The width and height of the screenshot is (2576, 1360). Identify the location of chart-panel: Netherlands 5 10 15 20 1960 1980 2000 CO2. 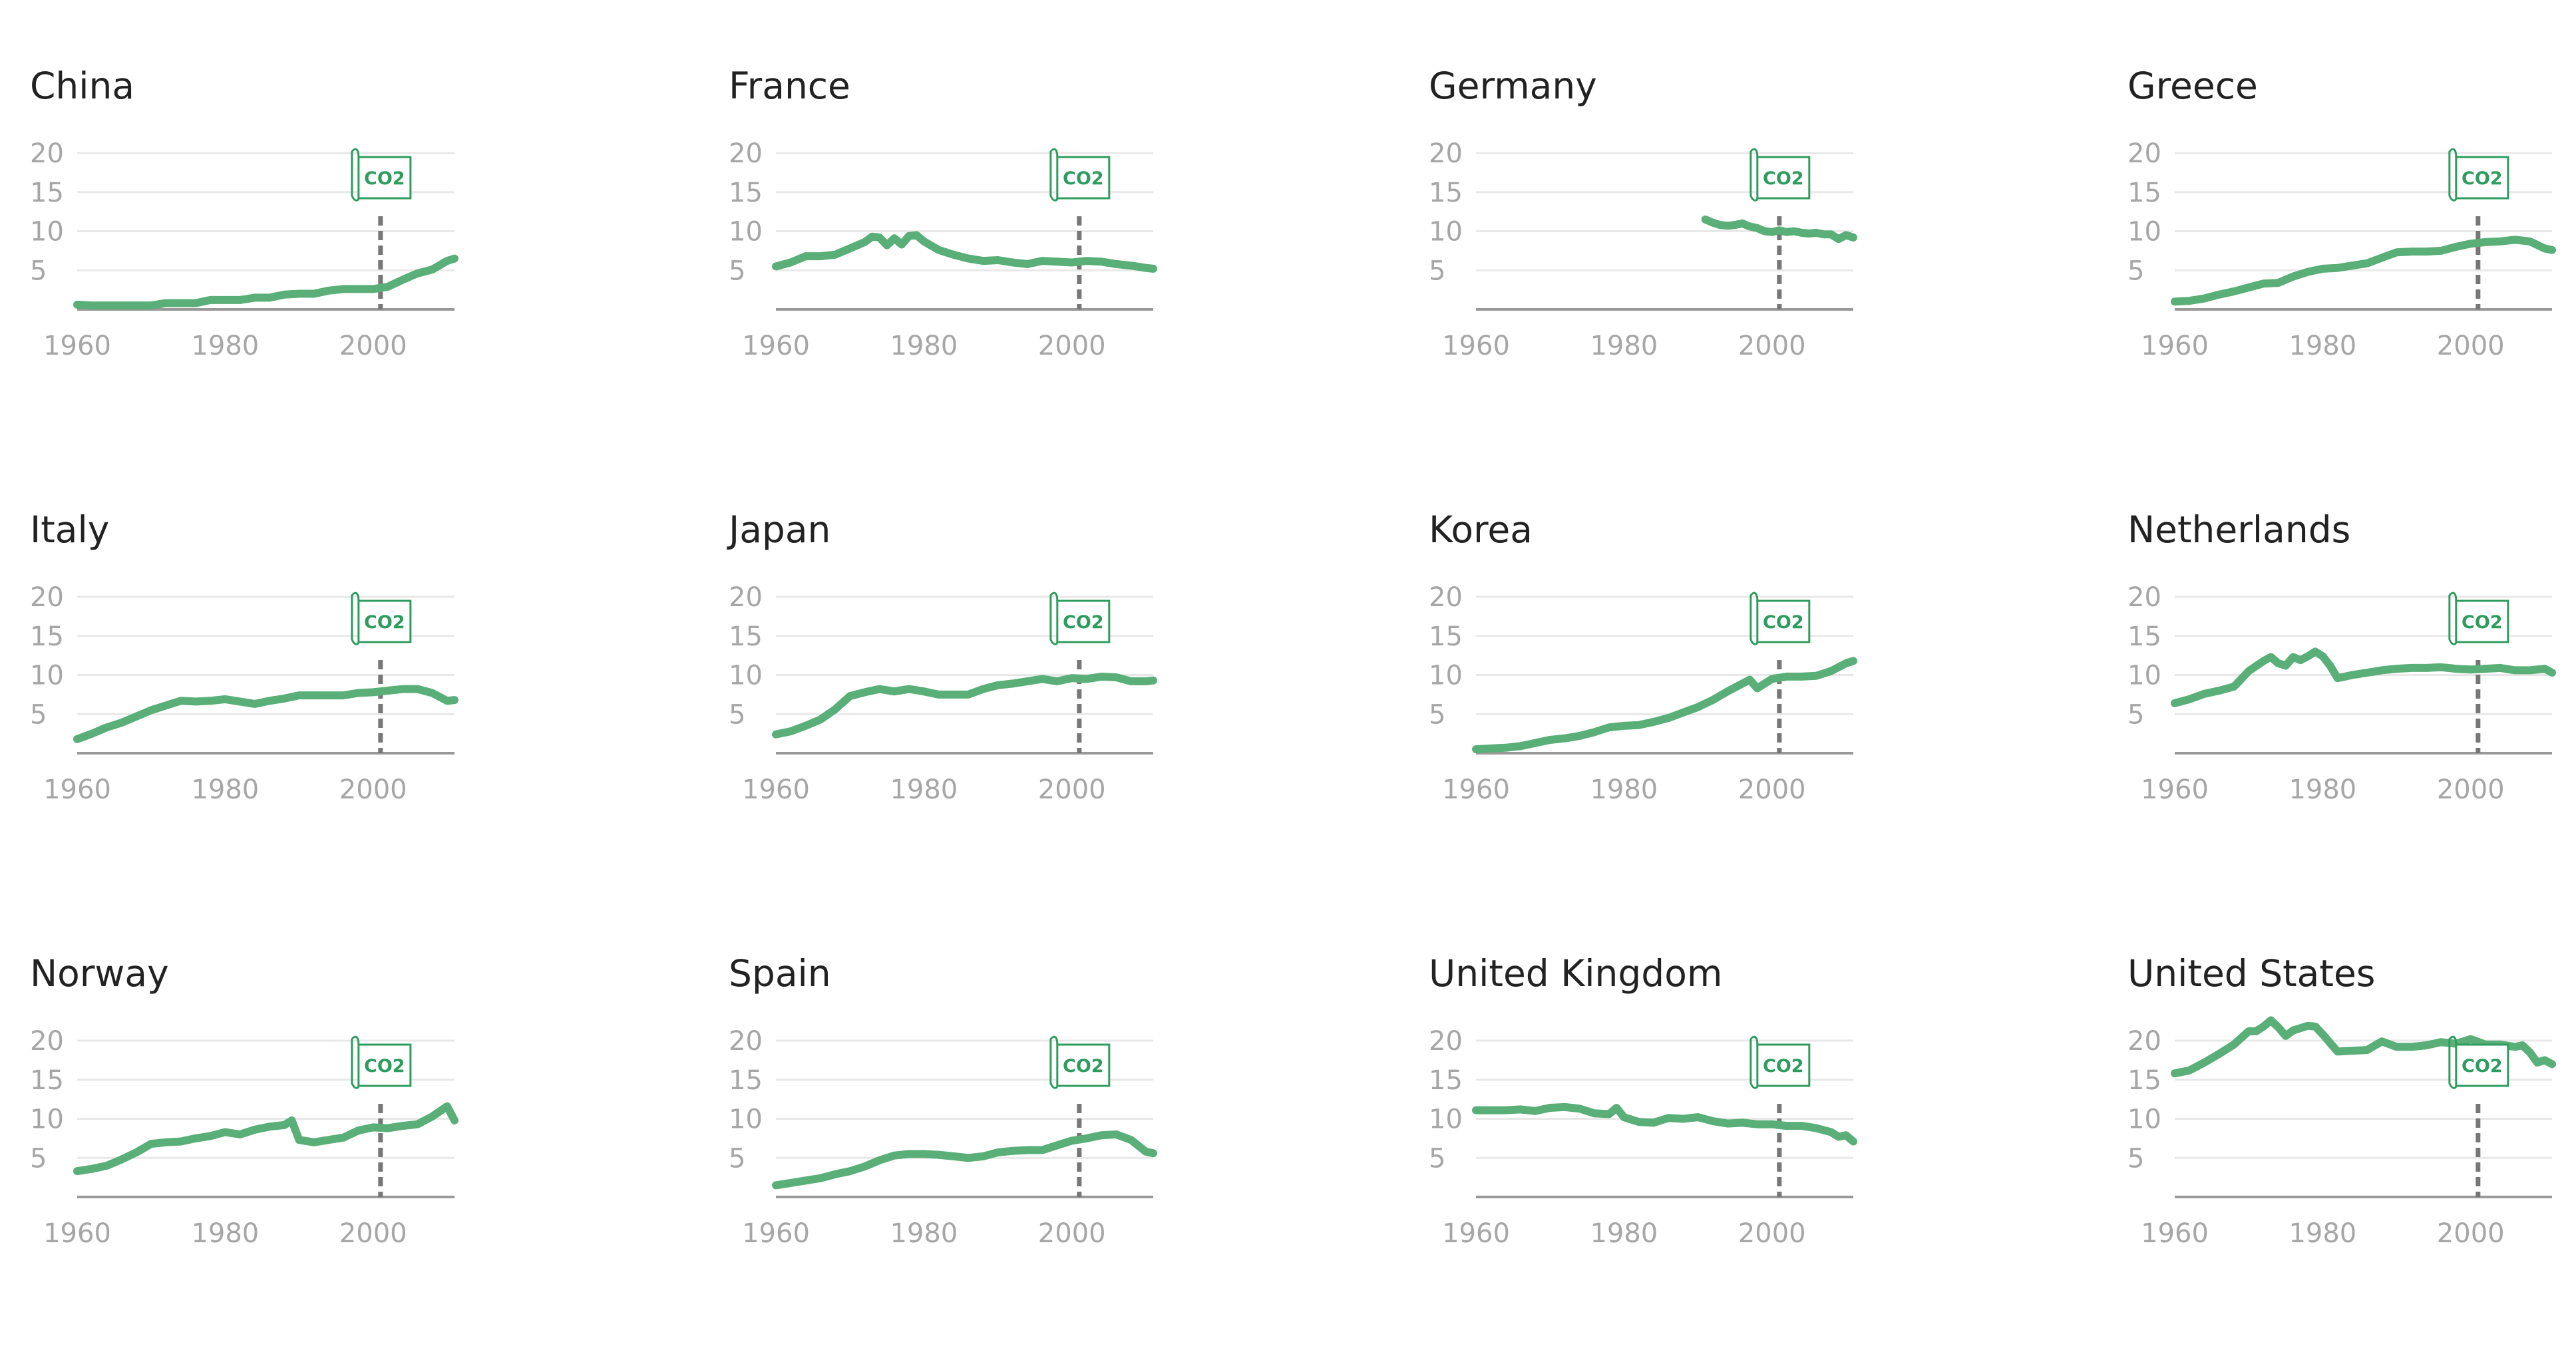
(2351, 696).